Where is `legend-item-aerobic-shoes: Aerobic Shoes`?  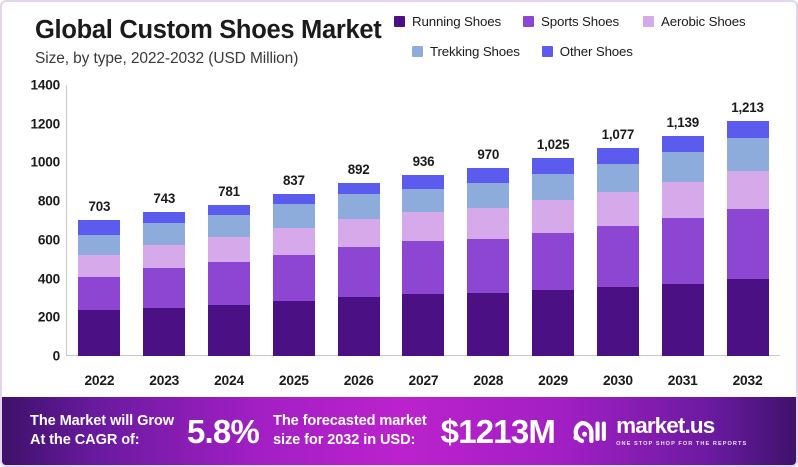
legend-item-aerobic-shoes: Aerobic Shoes is located at coordinates (694, 21).